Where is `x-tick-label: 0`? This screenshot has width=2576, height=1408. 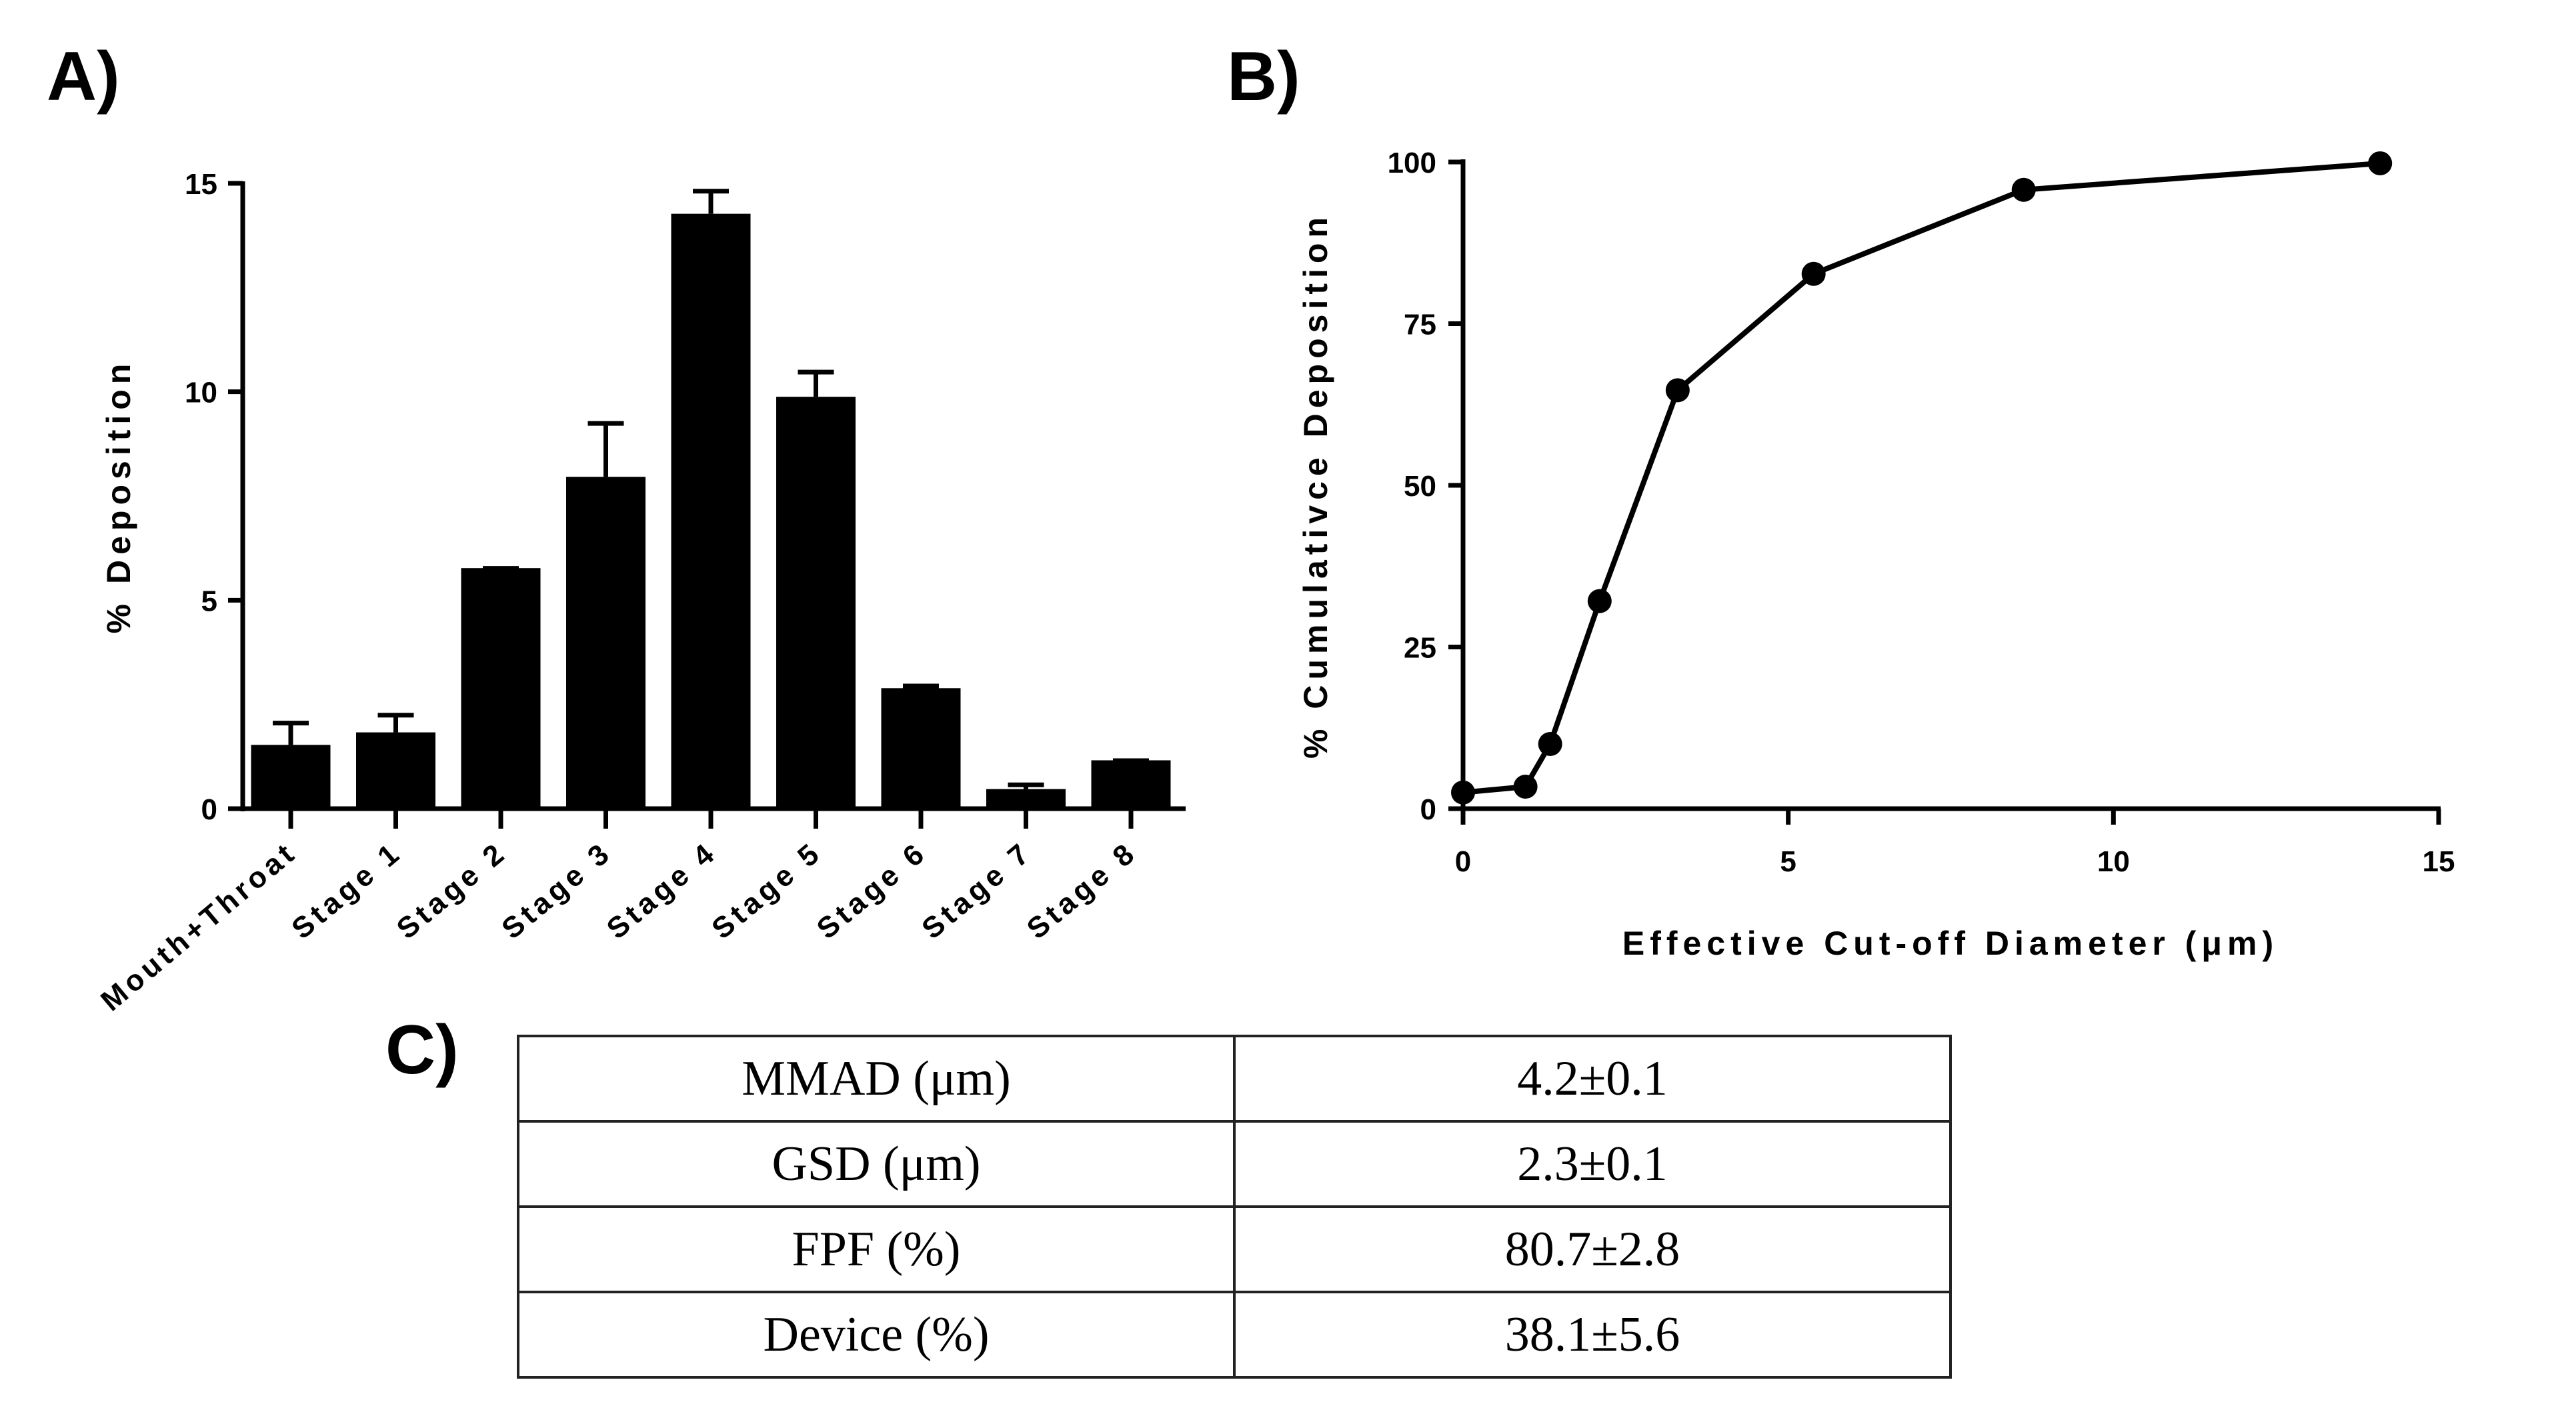 x-tick-label: 0 is located at coordinates (1463, 861).